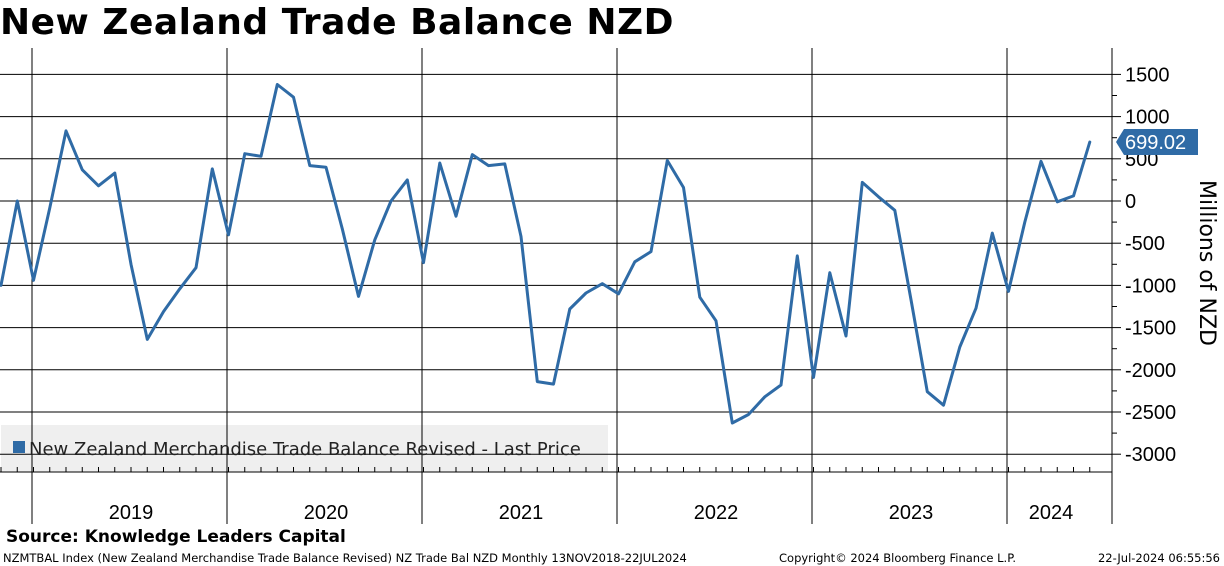 This screenshot has width=1224, height=566. I want to click on last-price-badge: 699.02, so click(1157, 142).